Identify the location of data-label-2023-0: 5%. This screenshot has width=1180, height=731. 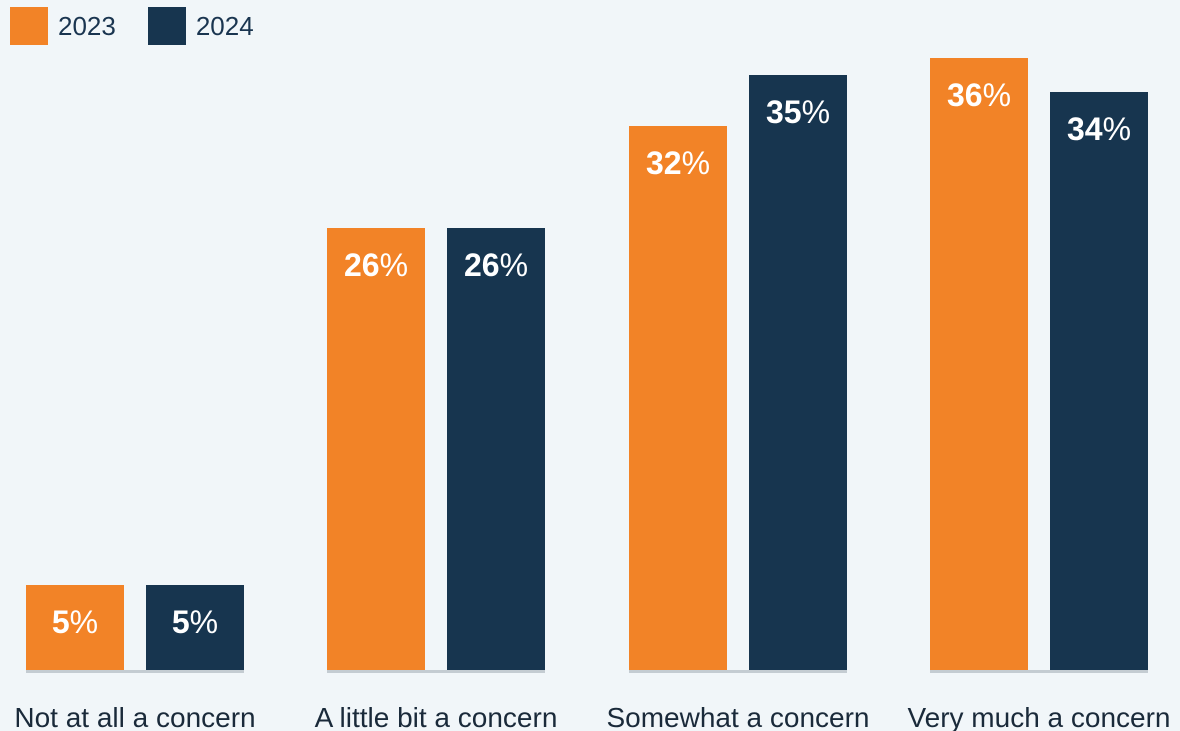
(75, 622).